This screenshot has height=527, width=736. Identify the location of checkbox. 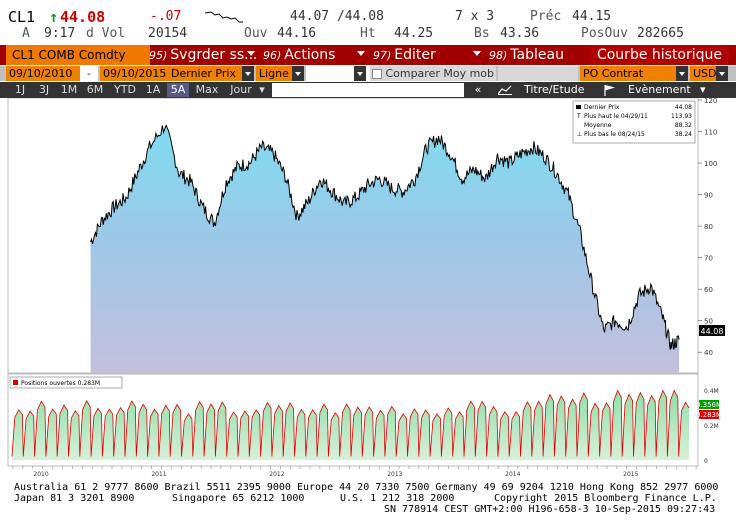
(376, 74).